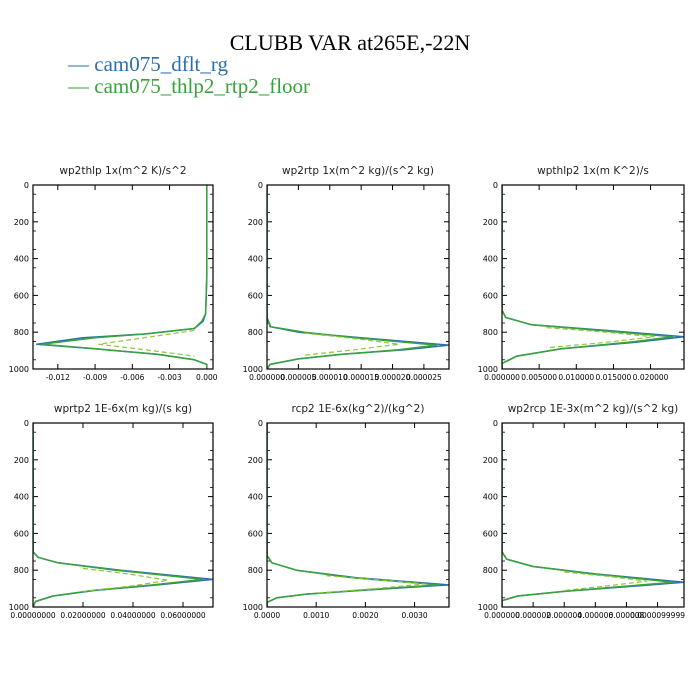 The width and height of the screenshot is (700, 700). Describe the element at coordinates (330, 377) in the screenshot. I see `x-tick-label: 0.000010` at that location.